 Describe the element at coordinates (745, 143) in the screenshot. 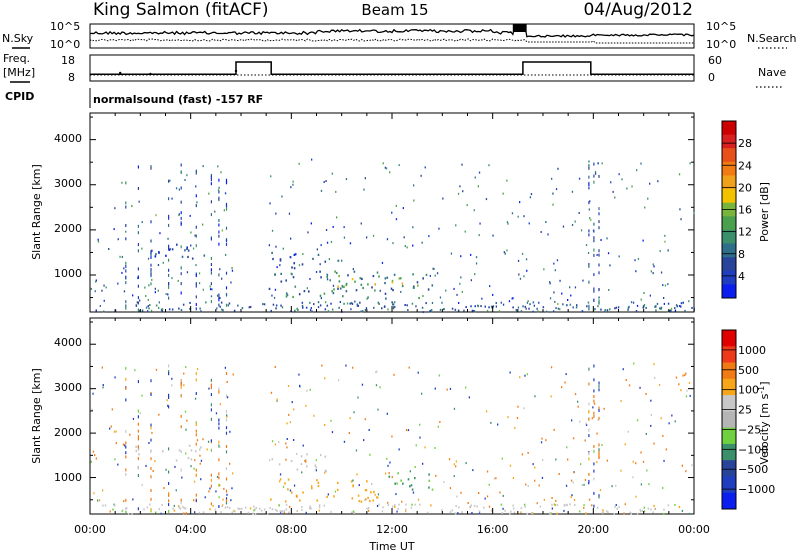

I see `colorbar-tick-label: 28` at that location.